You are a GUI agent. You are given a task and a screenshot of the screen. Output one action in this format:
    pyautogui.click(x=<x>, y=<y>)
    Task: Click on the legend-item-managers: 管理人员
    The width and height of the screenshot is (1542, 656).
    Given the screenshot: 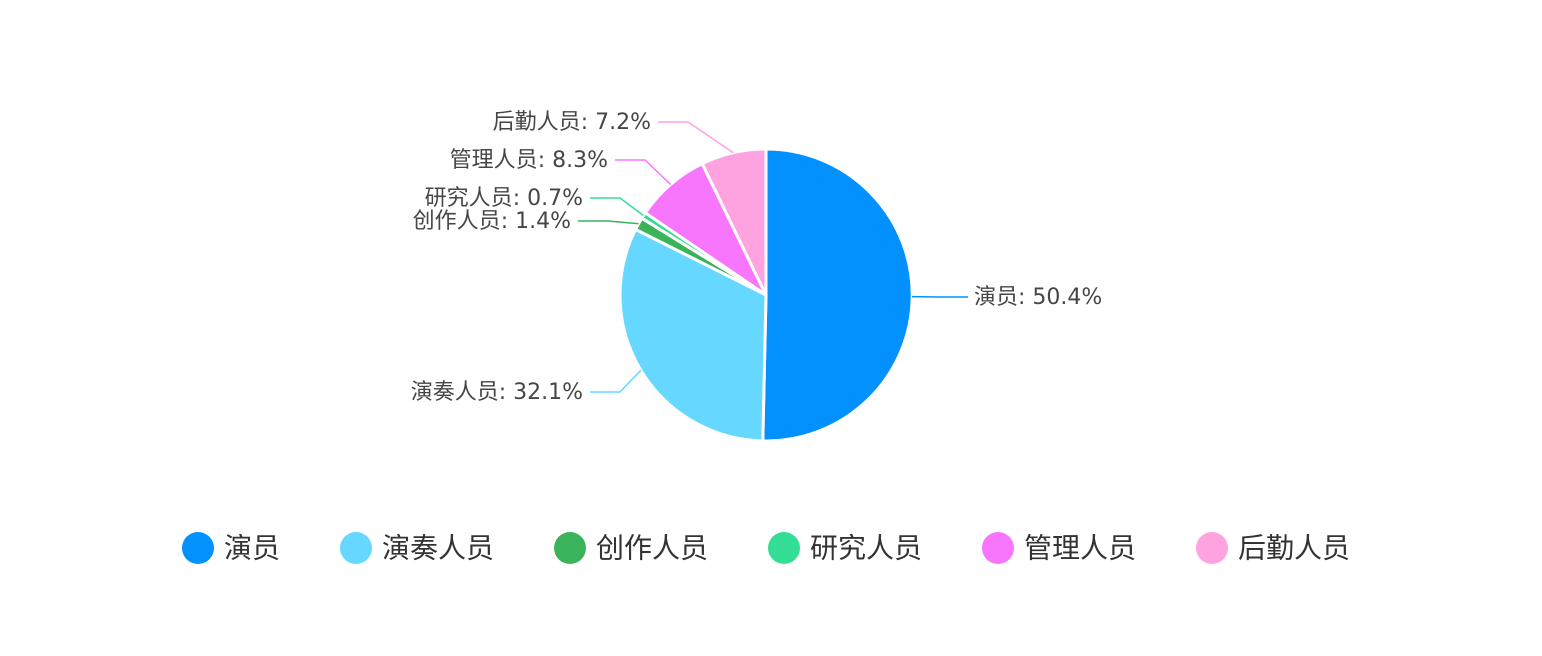 What is the action you would take?
    pyautogui.click(x=1059, y=548)
    